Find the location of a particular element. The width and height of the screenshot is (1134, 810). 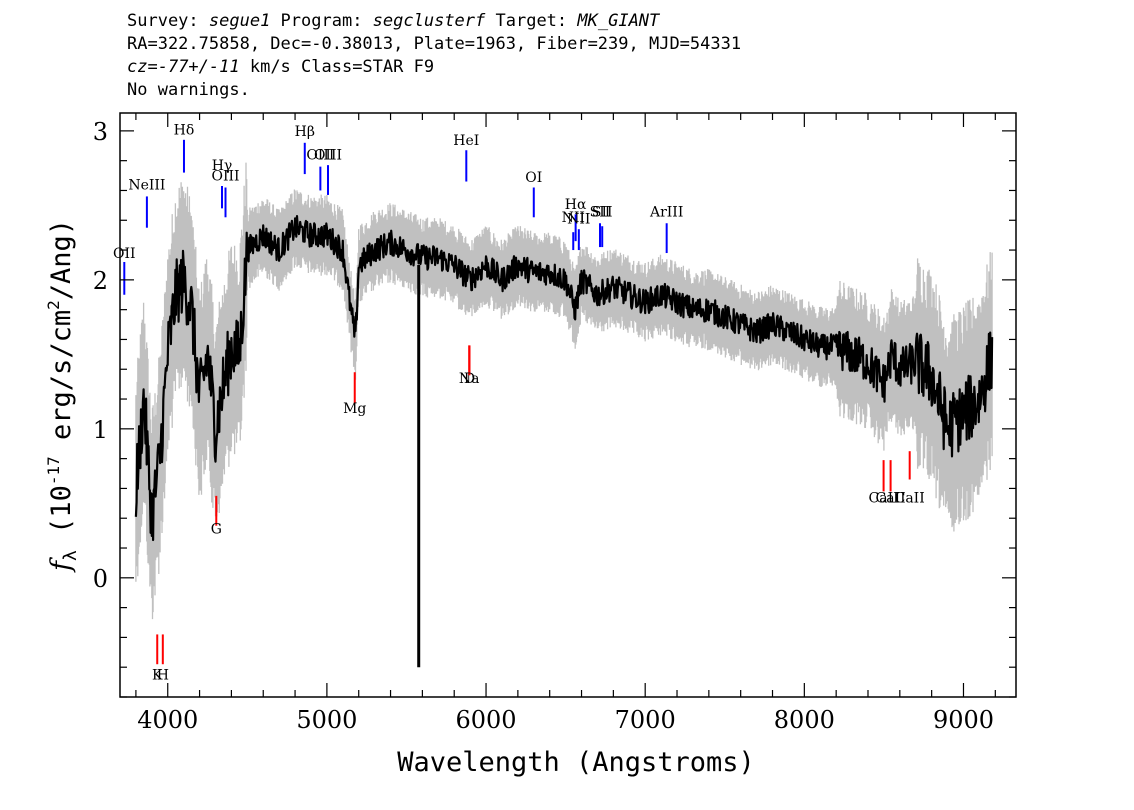

header-line-4: No warnings. is located at coordinates (188, 90).